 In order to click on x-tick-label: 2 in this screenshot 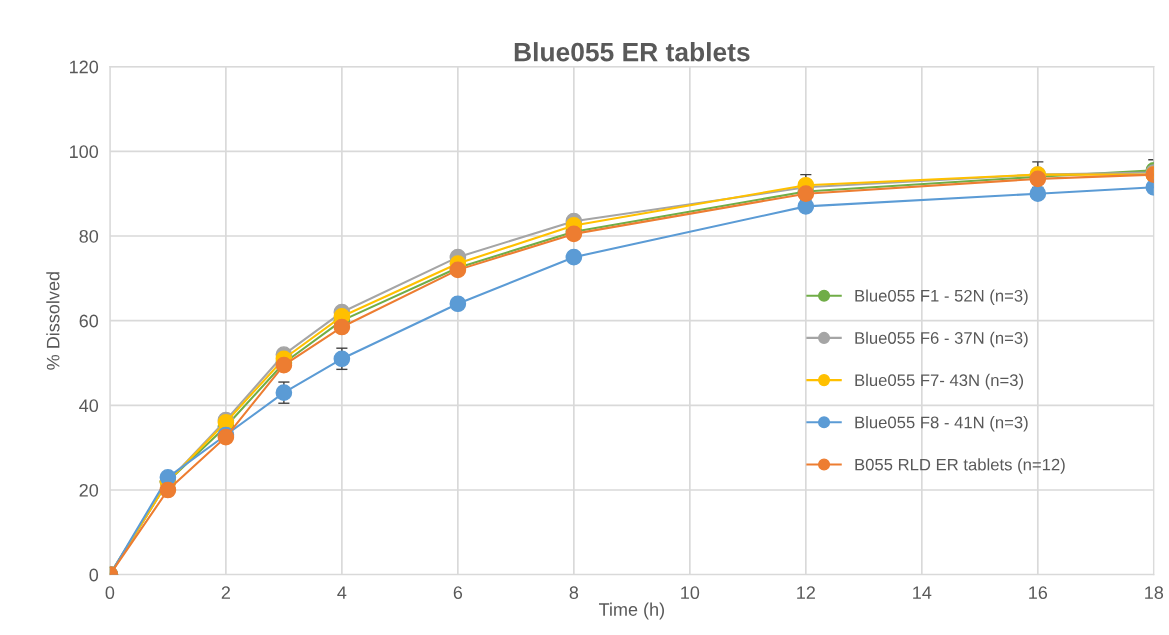, I will do `click(225, 592)`.